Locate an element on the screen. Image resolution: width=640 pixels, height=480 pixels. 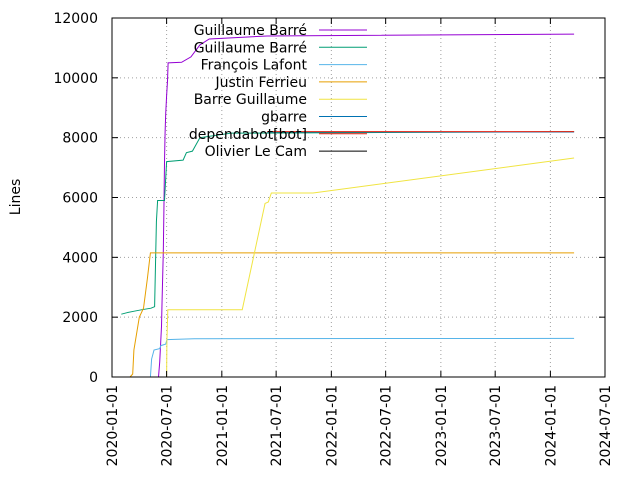
y-tick-label: 10000 is located at coordinates (75, 79).